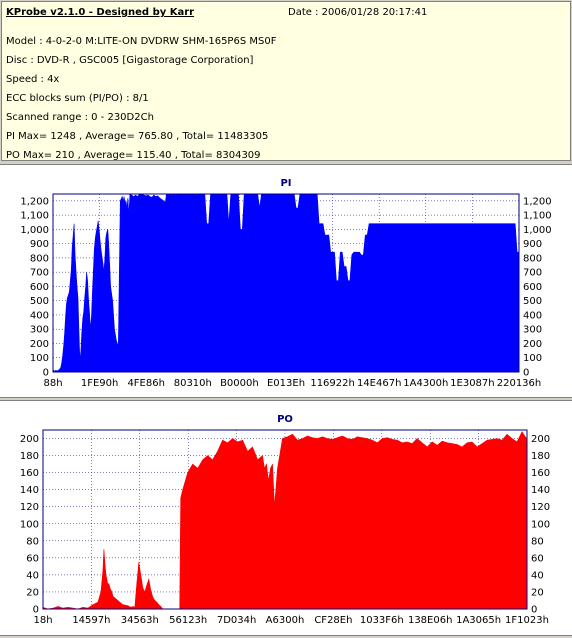 The height and width of the screenshot is (638, 572). I want to click on pi-xtick-label: 1FE90h, so click(100, 383).